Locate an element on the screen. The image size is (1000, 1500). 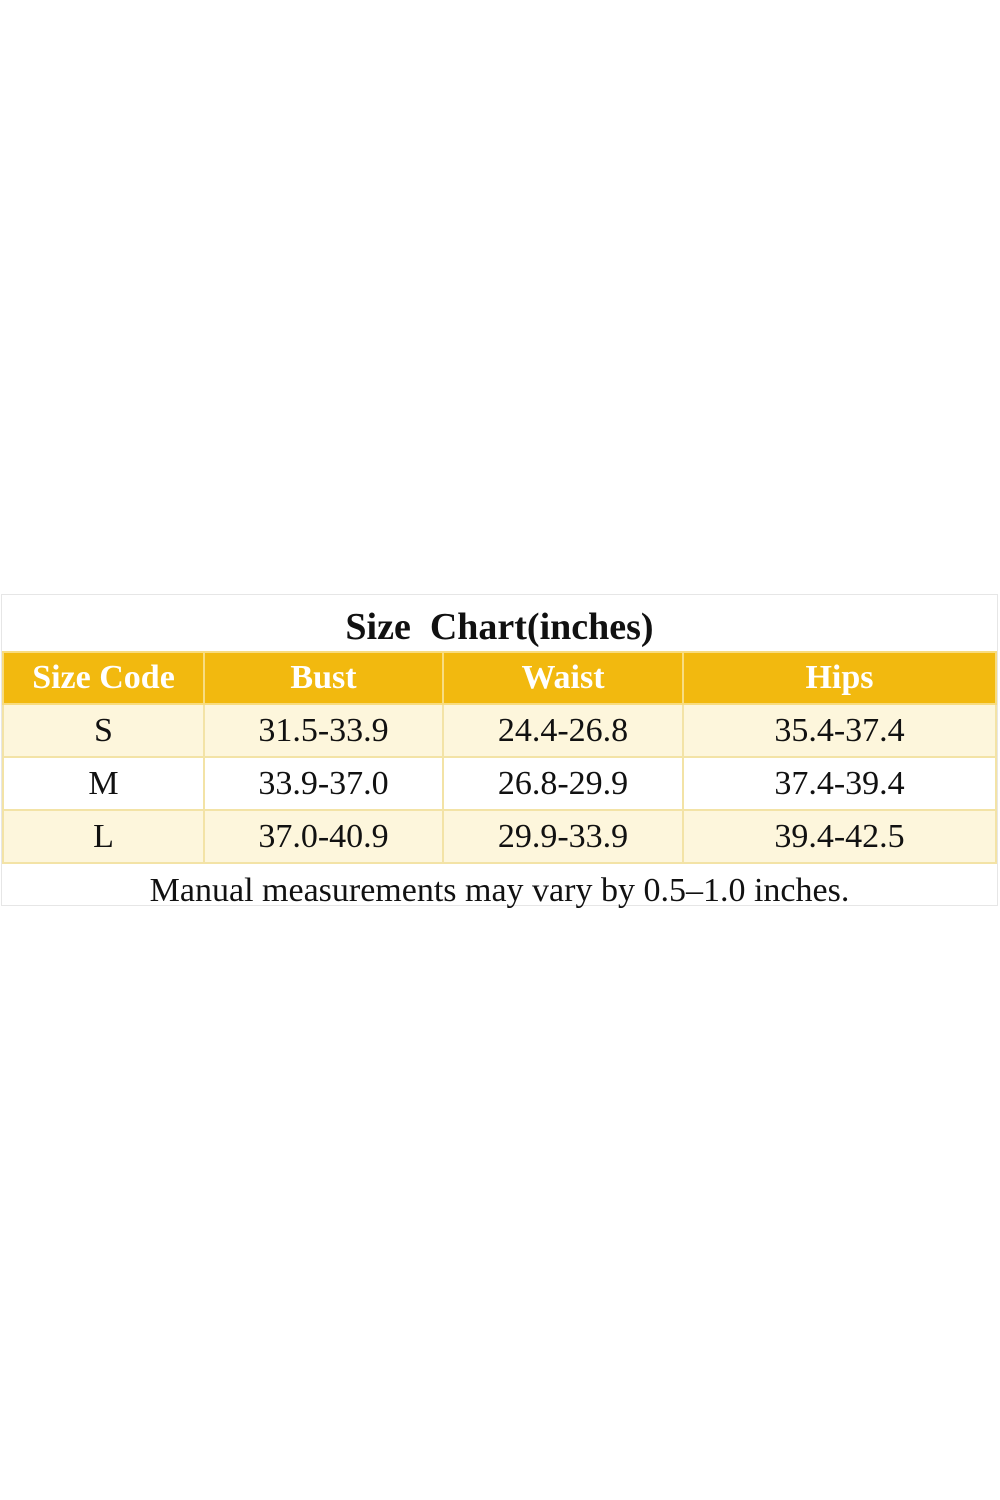
column-header: Waist is located at coordinates (563, 678).